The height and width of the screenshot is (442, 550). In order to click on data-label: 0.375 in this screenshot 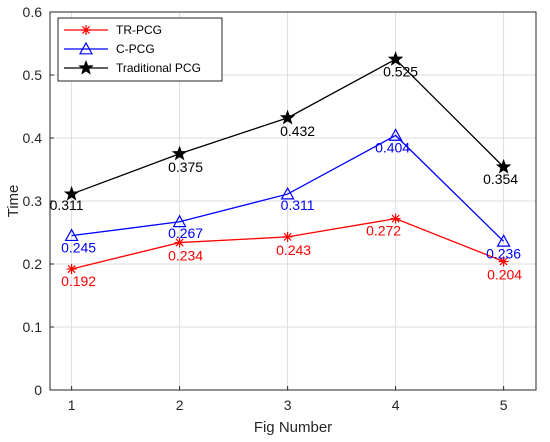, I will do `click(185, 167)`.